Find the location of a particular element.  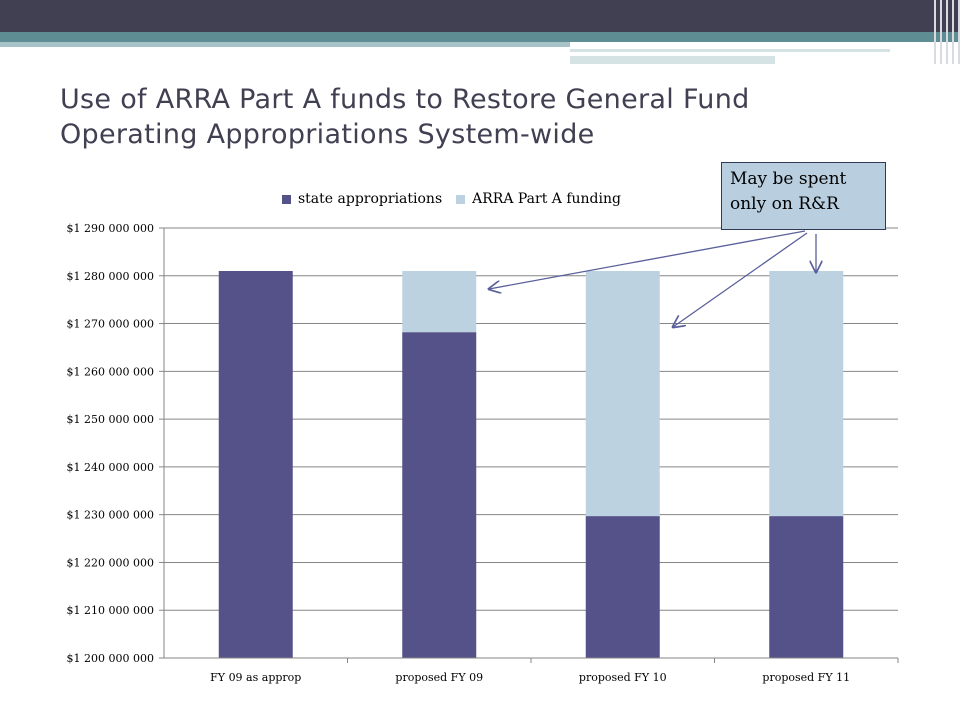

y-tick-label: $1 200 000 000 is located at coordinates (110, 658).